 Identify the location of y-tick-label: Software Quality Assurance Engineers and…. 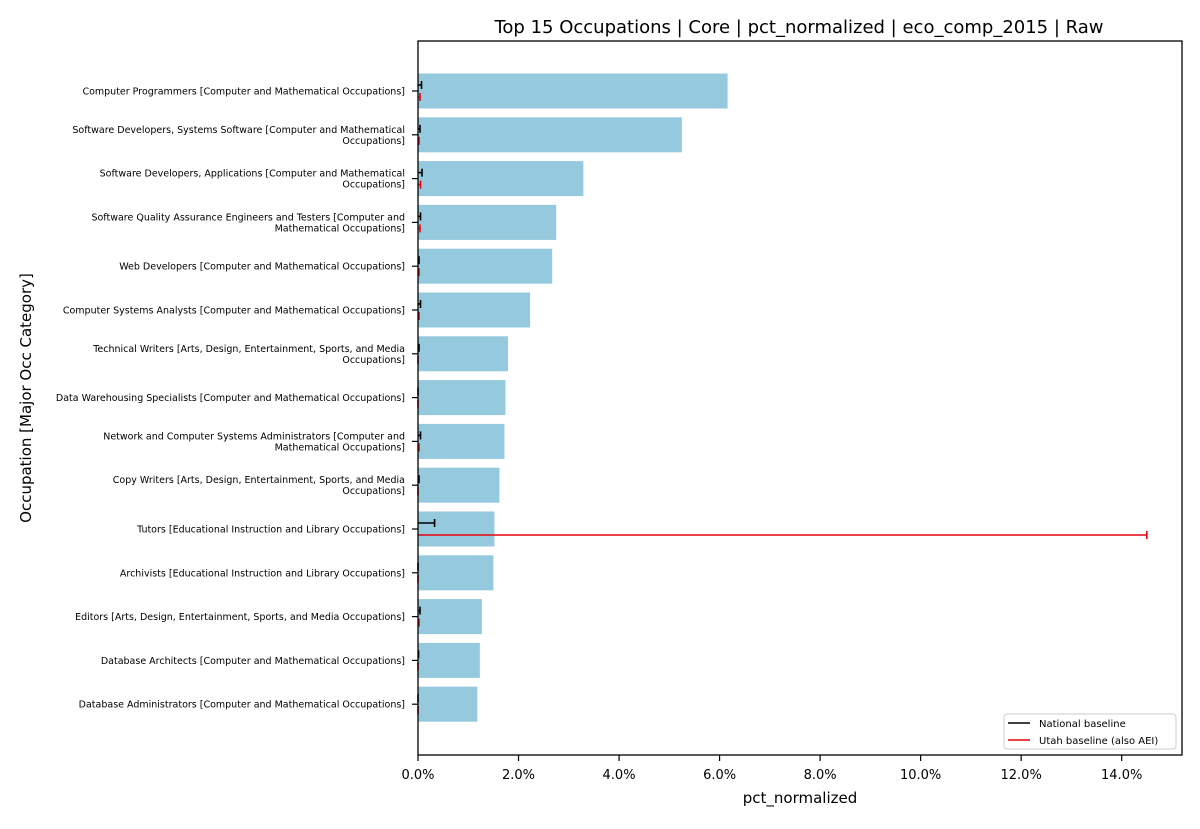
(248, 223).